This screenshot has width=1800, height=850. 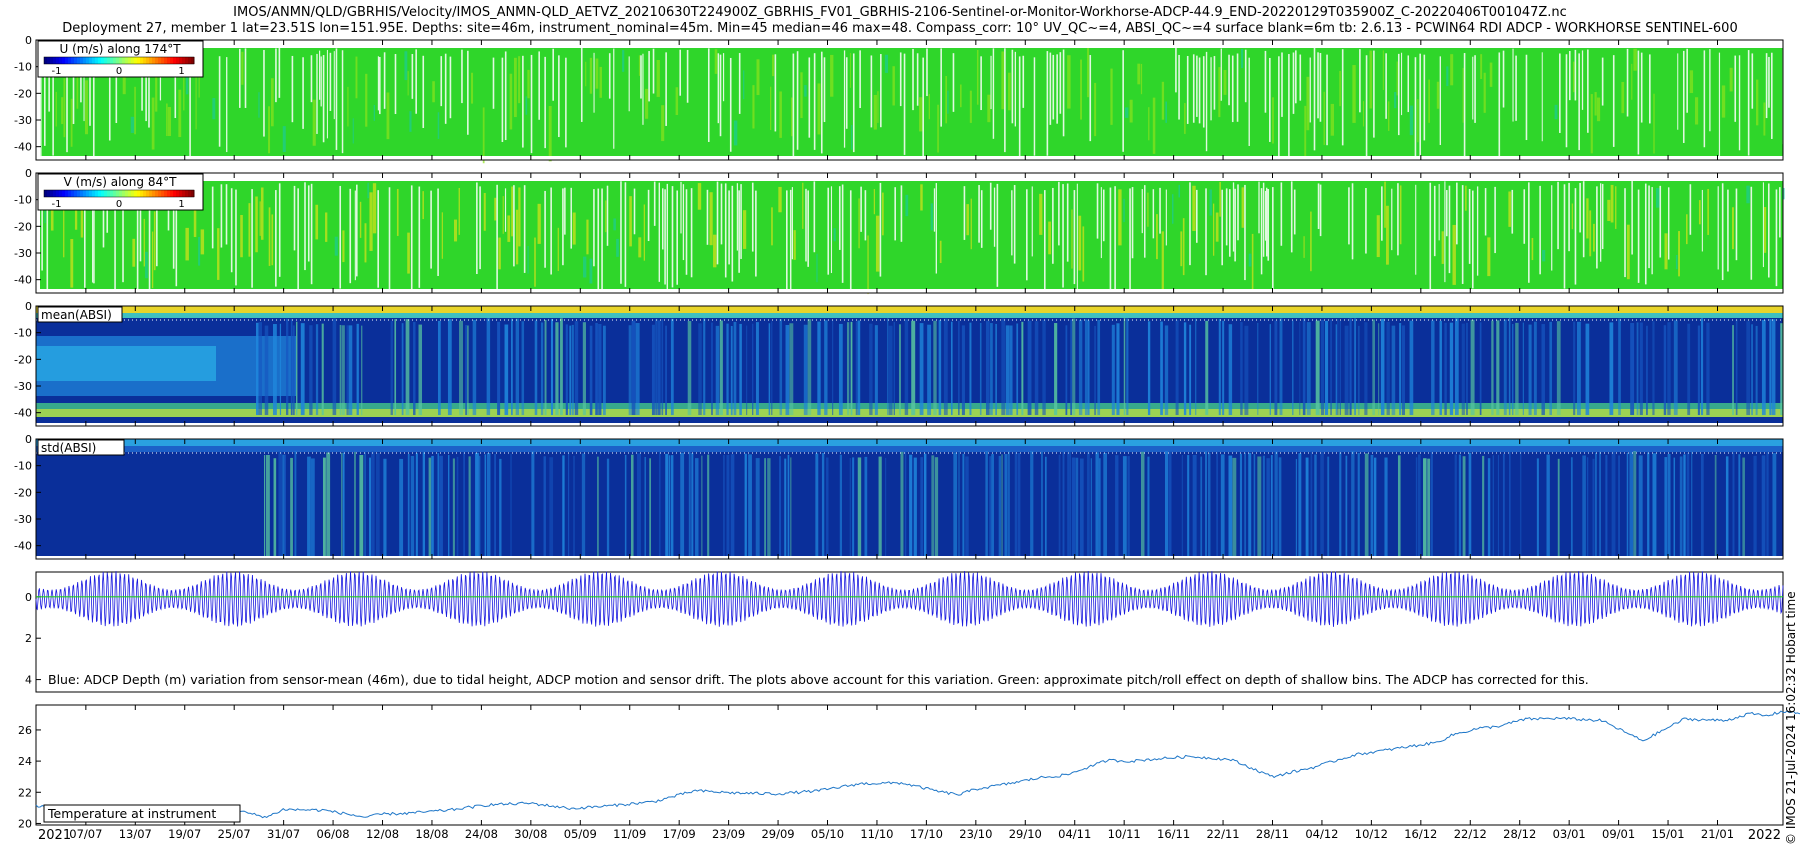 What do you see at coordinates (382, 834) in the screenshot?
I see `xtick-label: 12/08` at bounding box center [382, 834].